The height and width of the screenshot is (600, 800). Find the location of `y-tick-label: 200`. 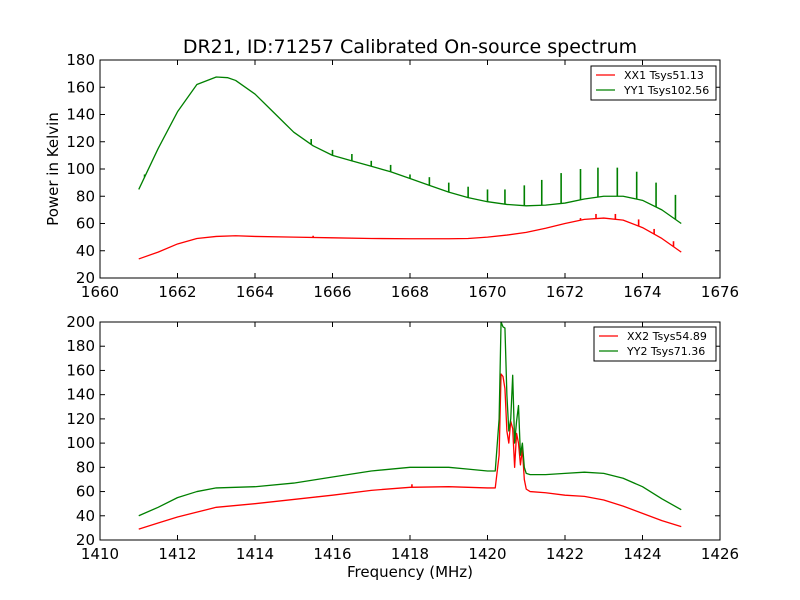

y-tick-label: 200 is located at coordinates (80, 322).